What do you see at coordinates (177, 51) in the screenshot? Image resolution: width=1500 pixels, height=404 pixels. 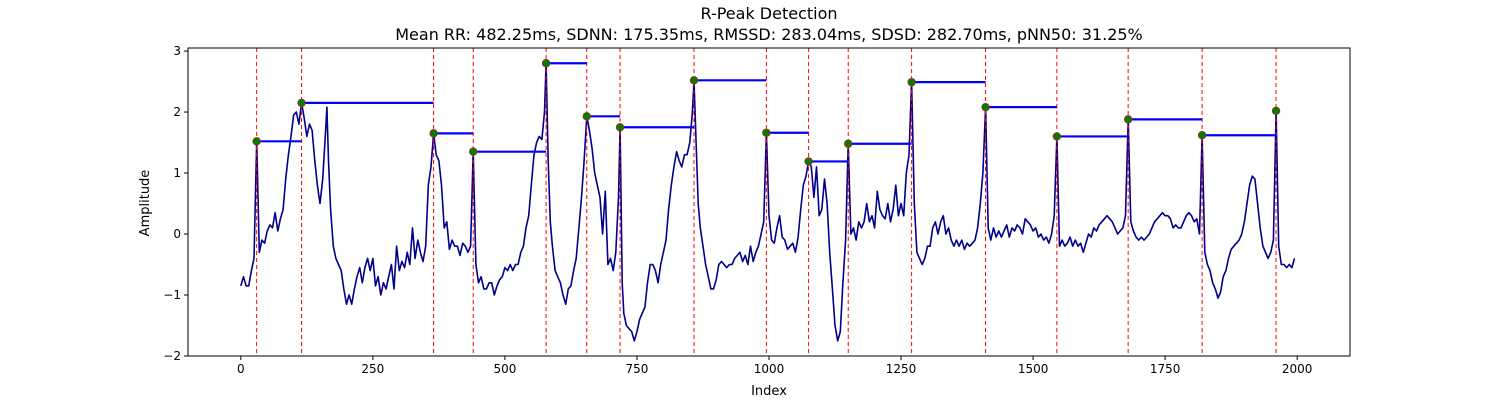 I see `y-tick-label: 3` at bounding box center [177, 51].